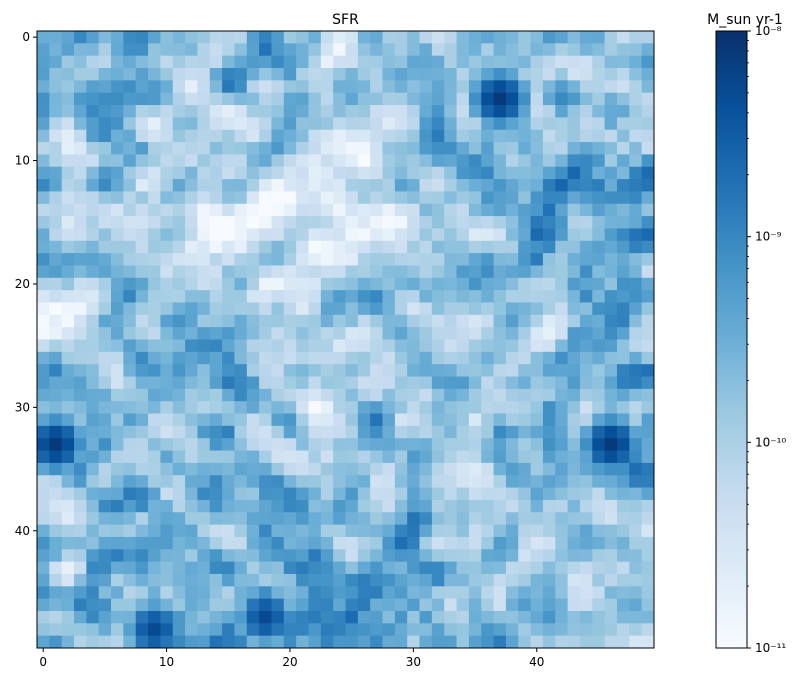 The width and height of the screenshot is (805, 682). I want to click on y-tick-label: 30, so click(22, 407).